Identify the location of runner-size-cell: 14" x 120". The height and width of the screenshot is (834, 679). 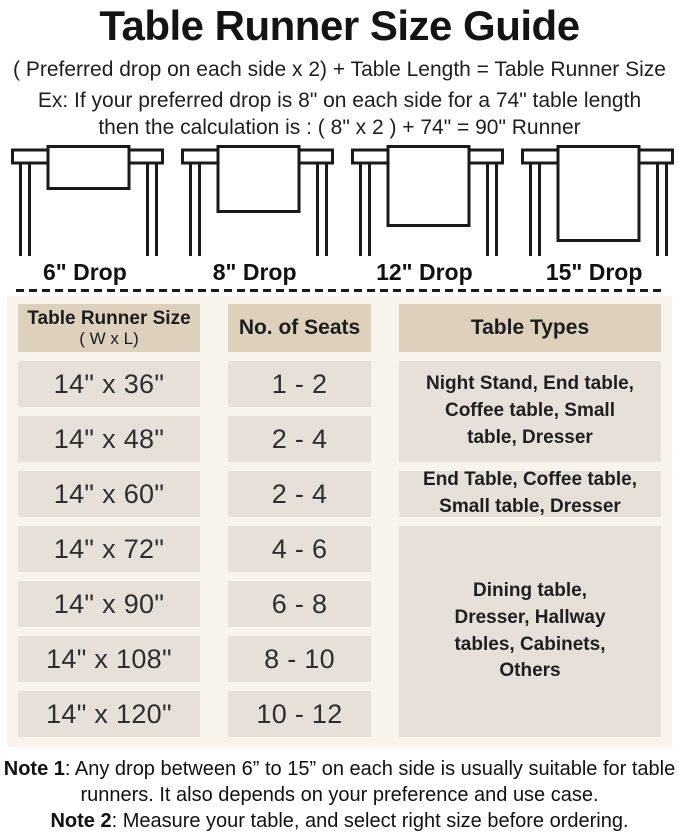
(109, 714).